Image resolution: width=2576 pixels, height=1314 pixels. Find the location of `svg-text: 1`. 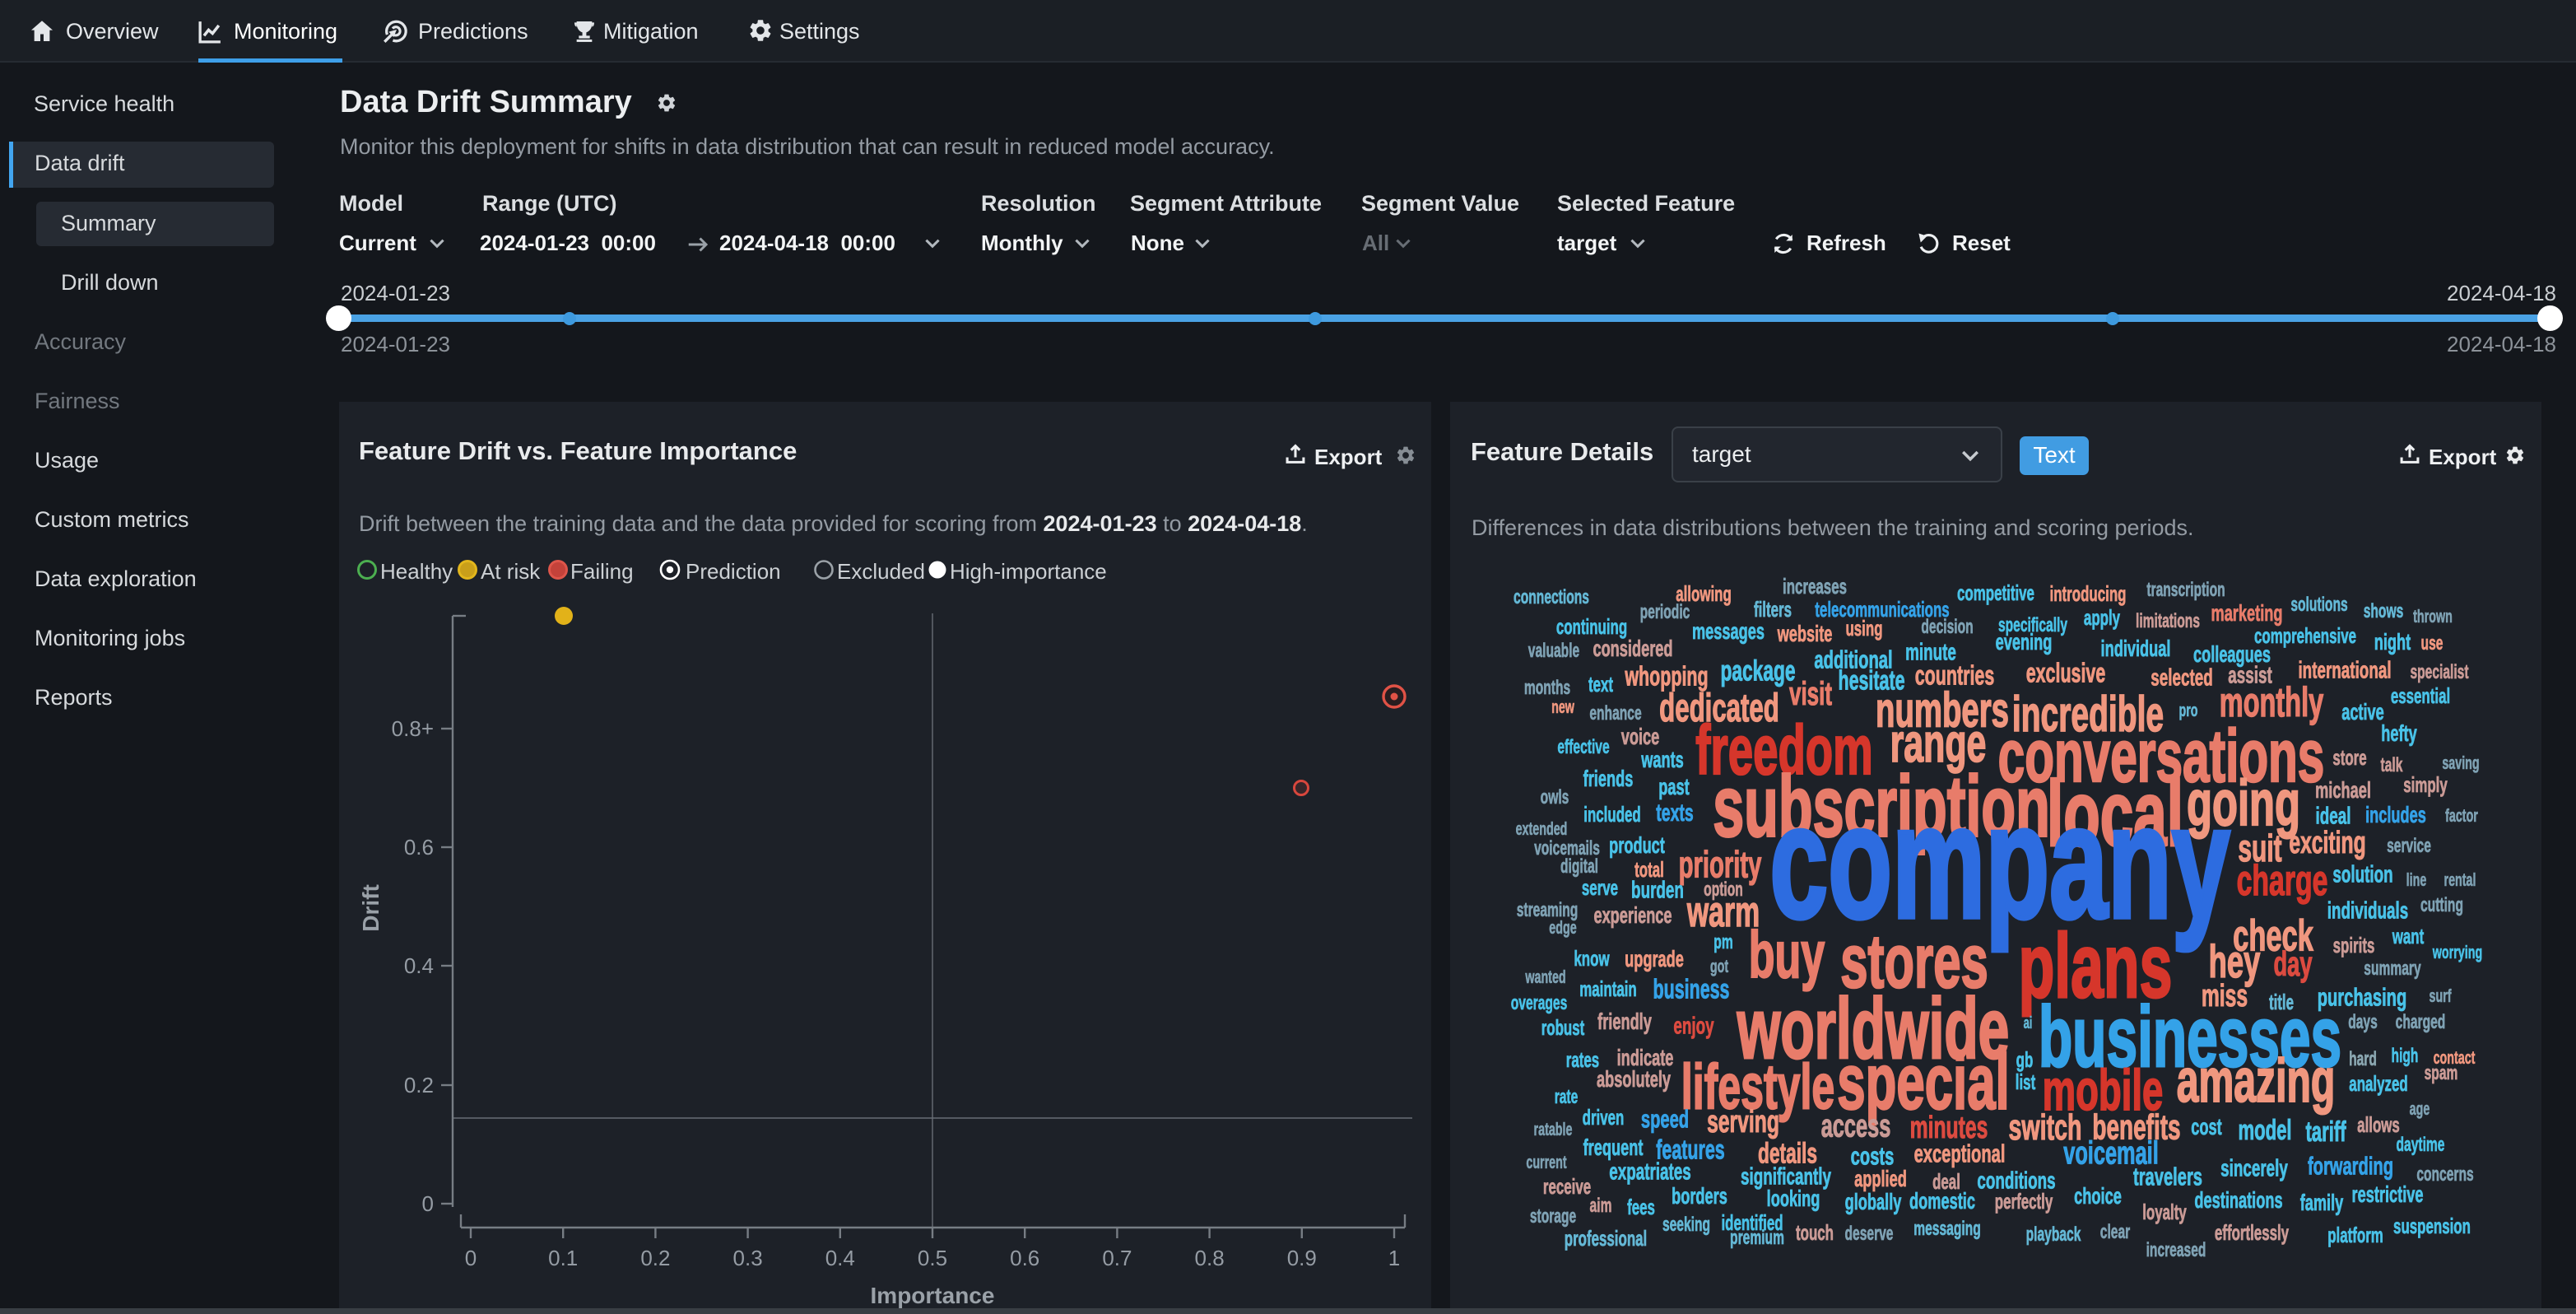

svg-text: 1 is located at coordinates (1394, 1258).